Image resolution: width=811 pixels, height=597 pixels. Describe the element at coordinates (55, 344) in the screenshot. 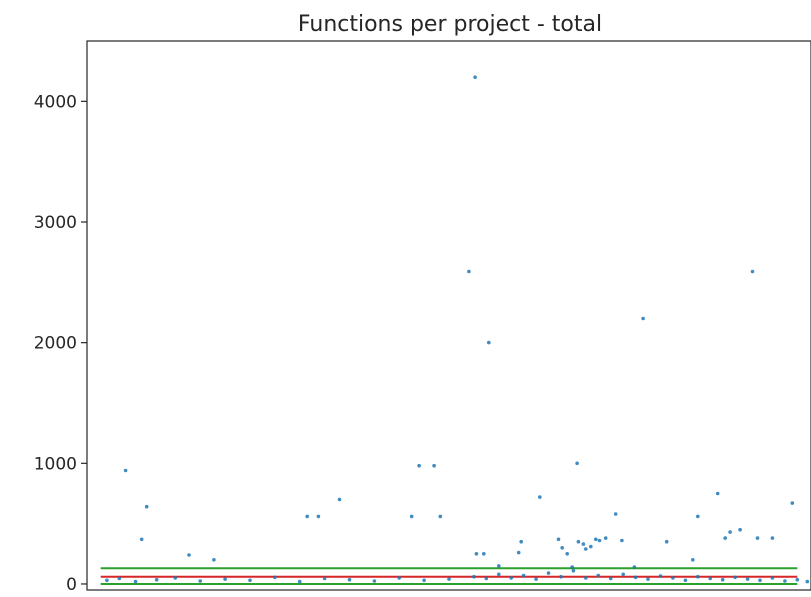

I see `y-tick-label: 2000` at that location.